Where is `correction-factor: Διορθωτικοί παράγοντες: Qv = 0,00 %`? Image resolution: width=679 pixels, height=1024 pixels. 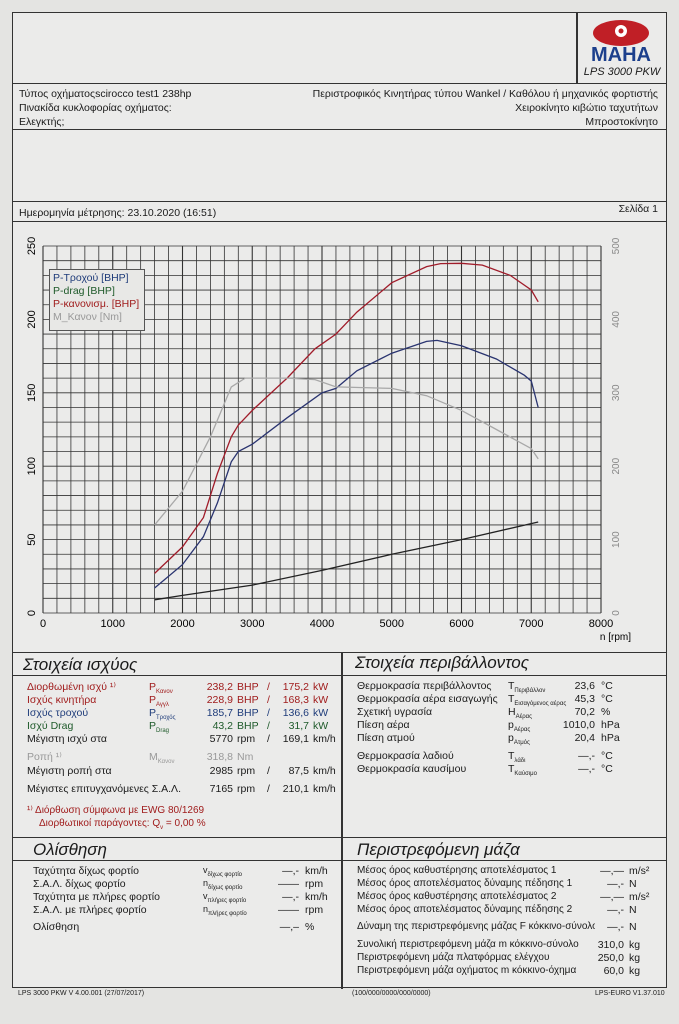 correction-factor: Διορθωτικοί παράγοντες: Qv = 0,00 % is located at coordinates (122, 824).